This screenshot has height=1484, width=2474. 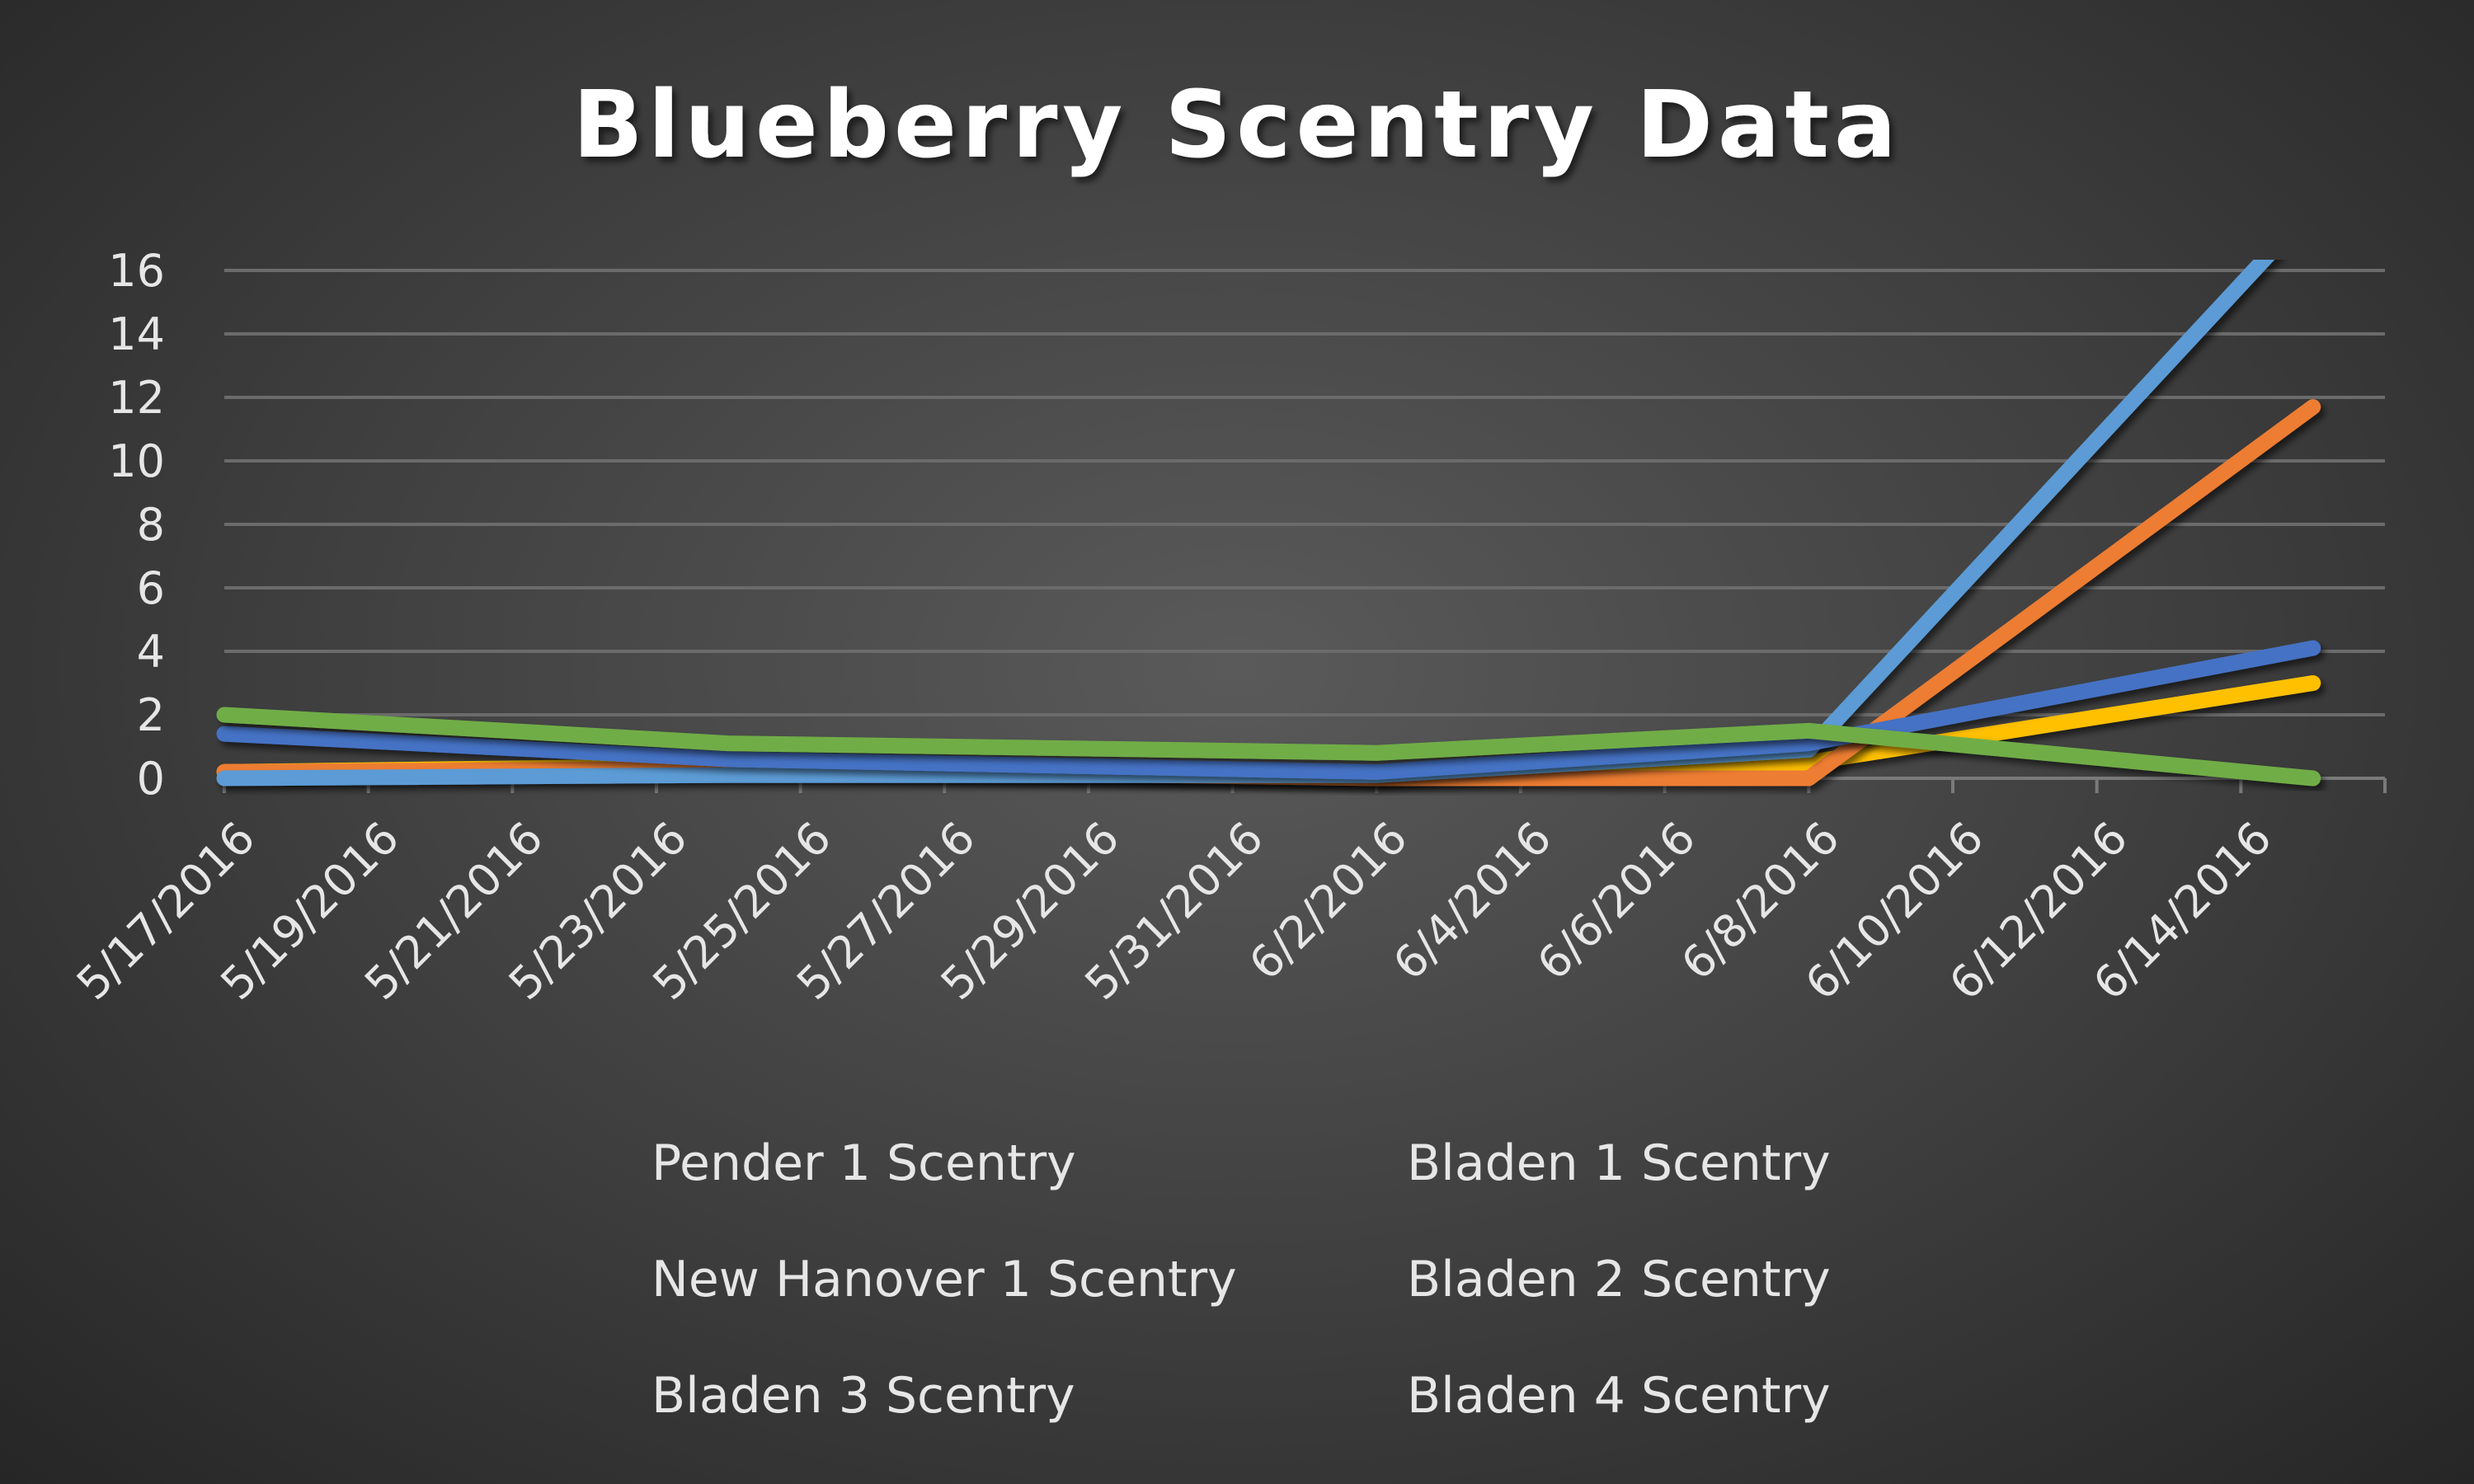 What do you see at coordinates (136, 461) in the screenshot?
I see `y-tick-label: 10` at bounding box center [136, 461].